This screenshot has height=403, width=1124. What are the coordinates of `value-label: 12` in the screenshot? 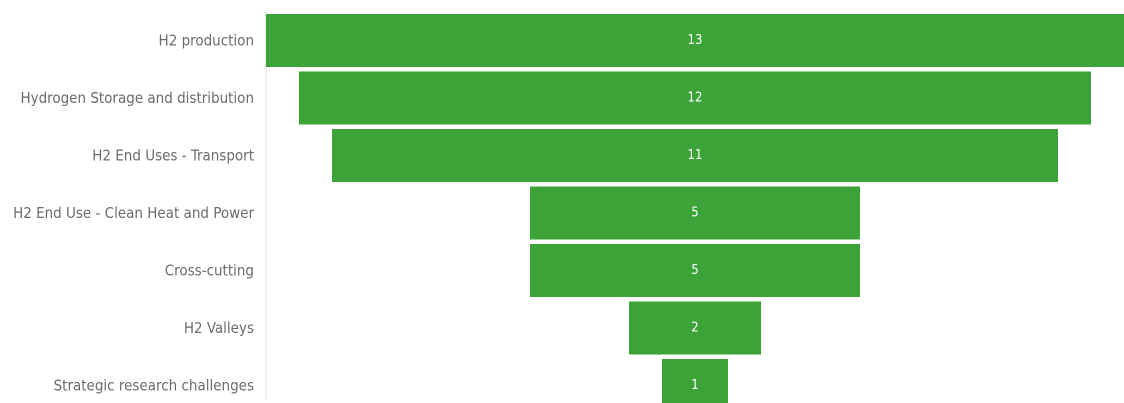 It's located at (695, 98).